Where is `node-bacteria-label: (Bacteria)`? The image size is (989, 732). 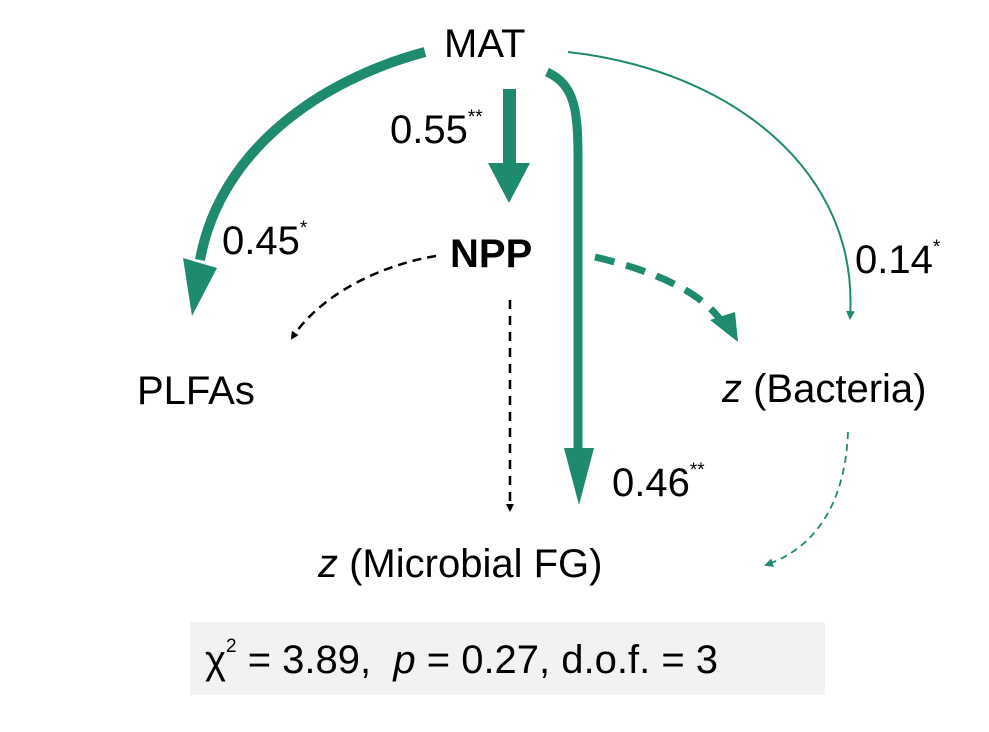 node-bacteria-label: (Bacteria) is located at coordinates (834, 389).